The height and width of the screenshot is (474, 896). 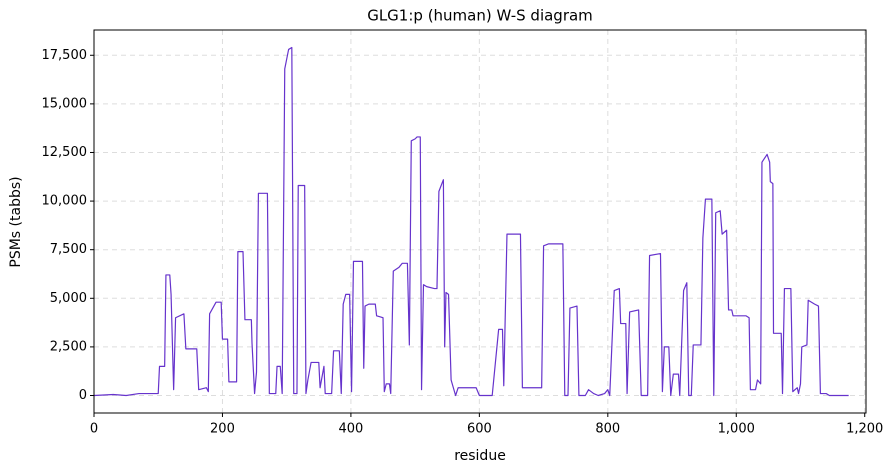 What do you see at coordinates (65, 103) in the screenshot?
I see `y-tick-label: 15,000` at bounding box center [65, 103].